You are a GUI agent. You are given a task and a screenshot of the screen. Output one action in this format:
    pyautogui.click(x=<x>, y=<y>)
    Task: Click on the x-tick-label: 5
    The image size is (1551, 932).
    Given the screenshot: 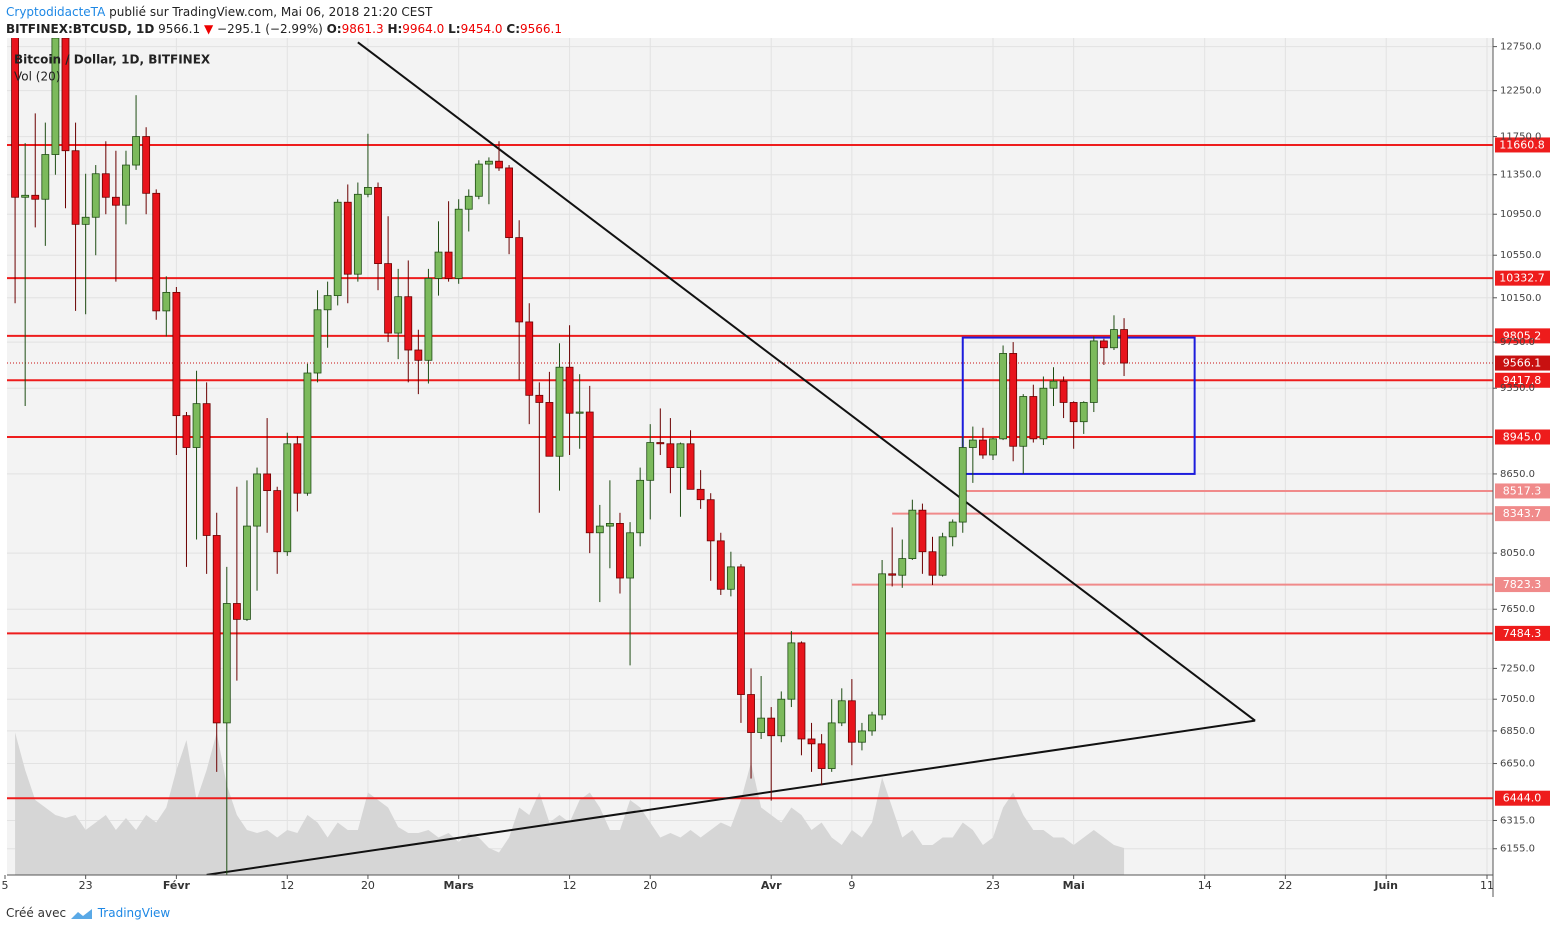 What is the action you would take?
    pyautogui.click(x=5, y=885)
    